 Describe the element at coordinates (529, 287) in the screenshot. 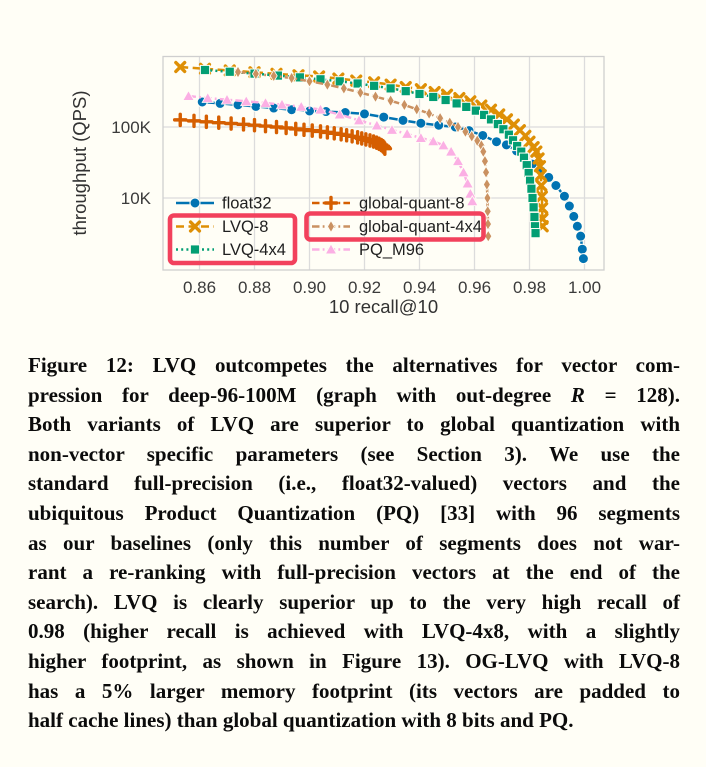

I see `x-tick-label: 0.98` at that location.